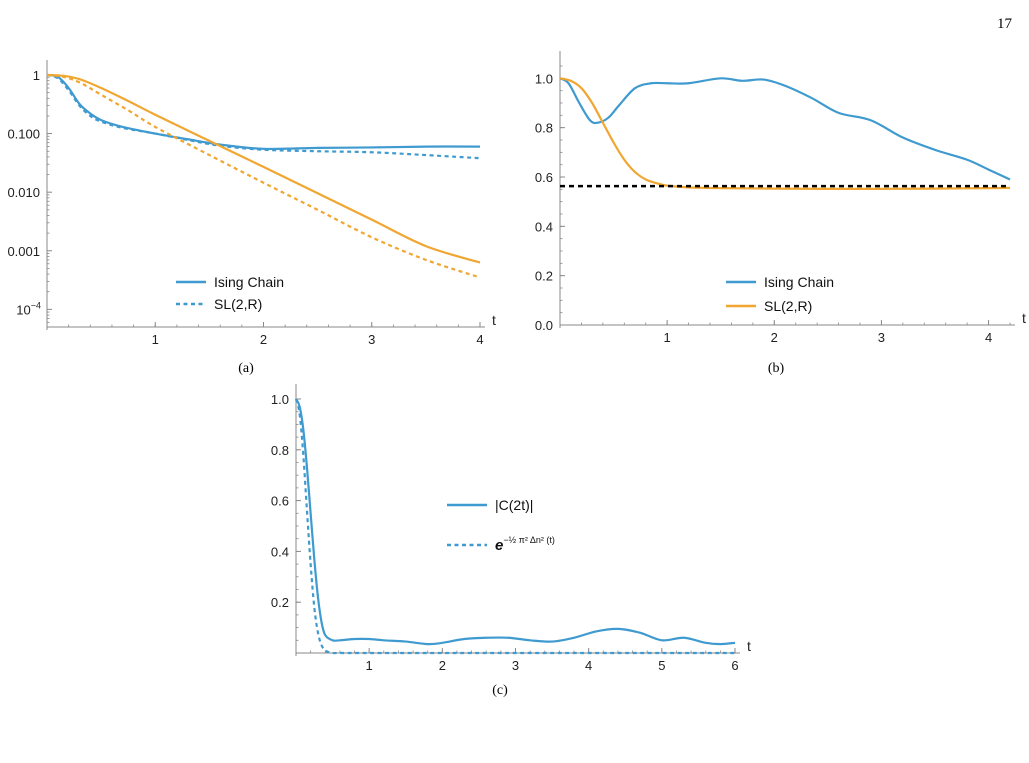 This screenshot has height=763, width=1029. Describe the element at coordinates (23, 192) in the screenshot. I see `y-tick-label: 0.010` at that location.